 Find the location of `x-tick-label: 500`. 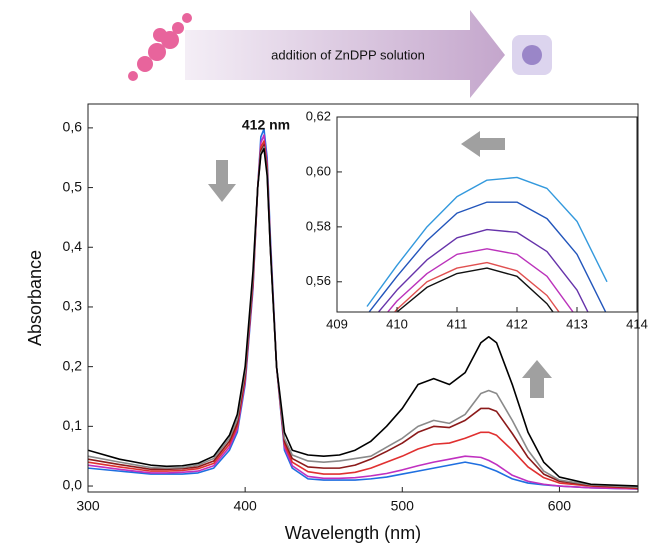

x-tick-label: 500 is located at coordinates (403, 506).